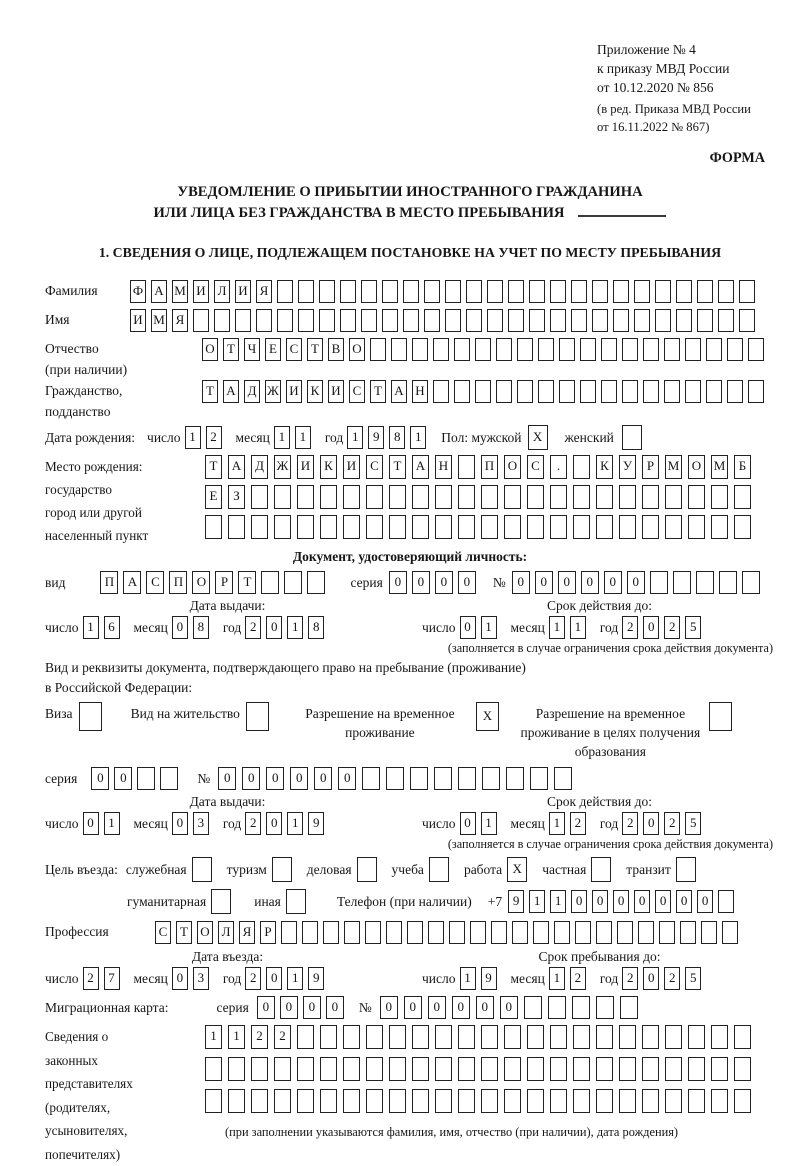 This screenshot has width=800, height=1166. I want to click on char-cell: О, so click(210, 349).